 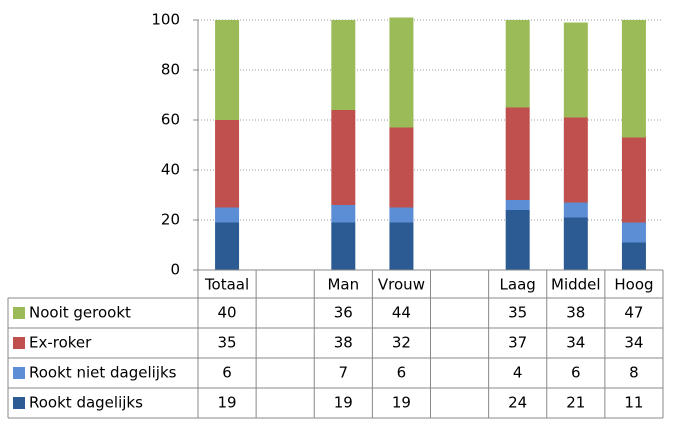 What do you see at coordinates (401, 285) in the screenshot?
I see `x-tick-label: Vrouw` at bounding box center [401, 285].